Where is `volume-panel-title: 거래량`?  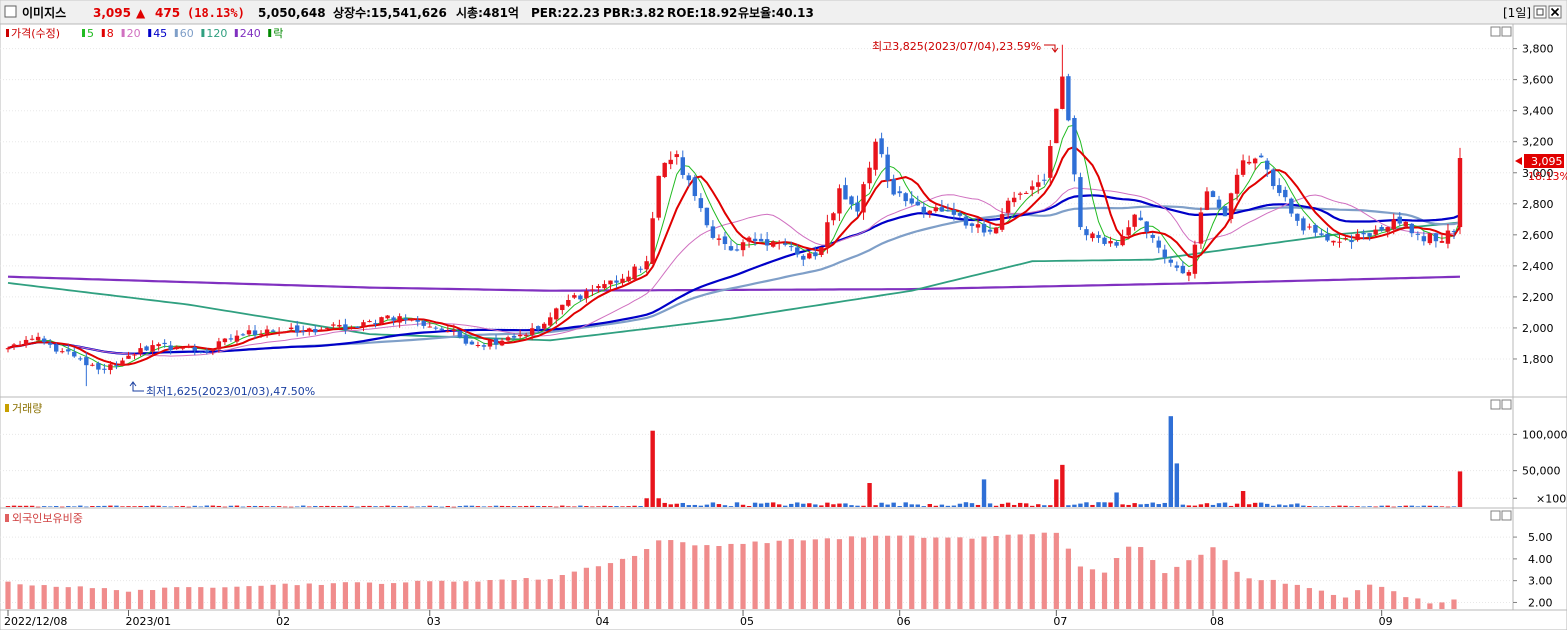
volume-panel-title: 거래량 is located at coordinates (27, 408).